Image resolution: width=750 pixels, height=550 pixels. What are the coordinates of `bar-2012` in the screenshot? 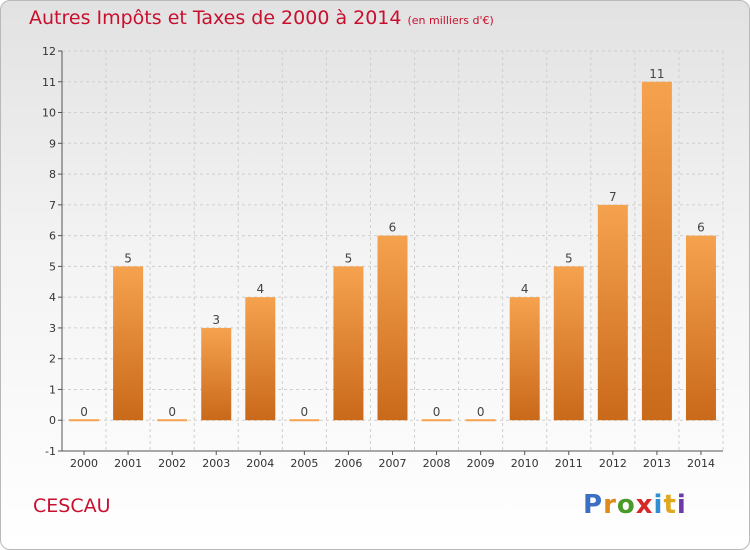 It's located at (612, 312).